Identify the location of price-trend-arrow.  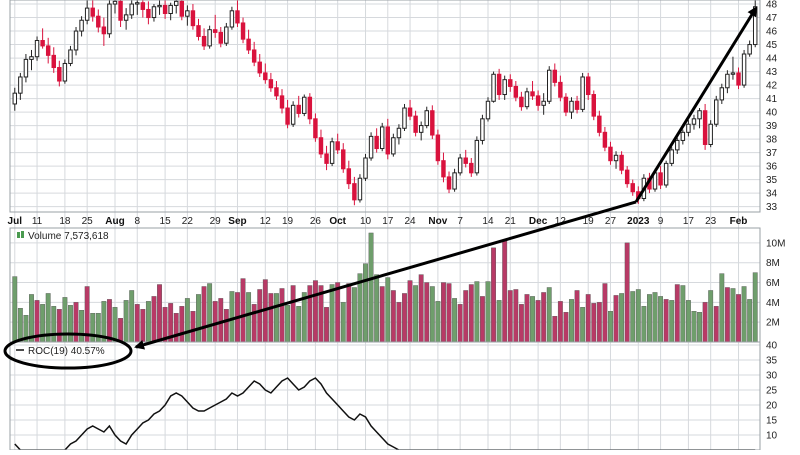
(696, 104).